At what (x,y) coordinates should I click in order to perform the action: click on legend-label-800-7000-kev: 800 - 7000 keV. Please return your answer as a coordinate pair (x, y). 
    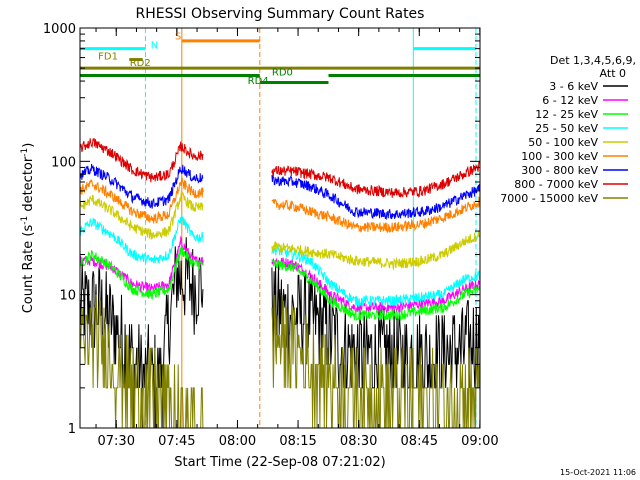
    Looking at the image, I should click on (556, 184).